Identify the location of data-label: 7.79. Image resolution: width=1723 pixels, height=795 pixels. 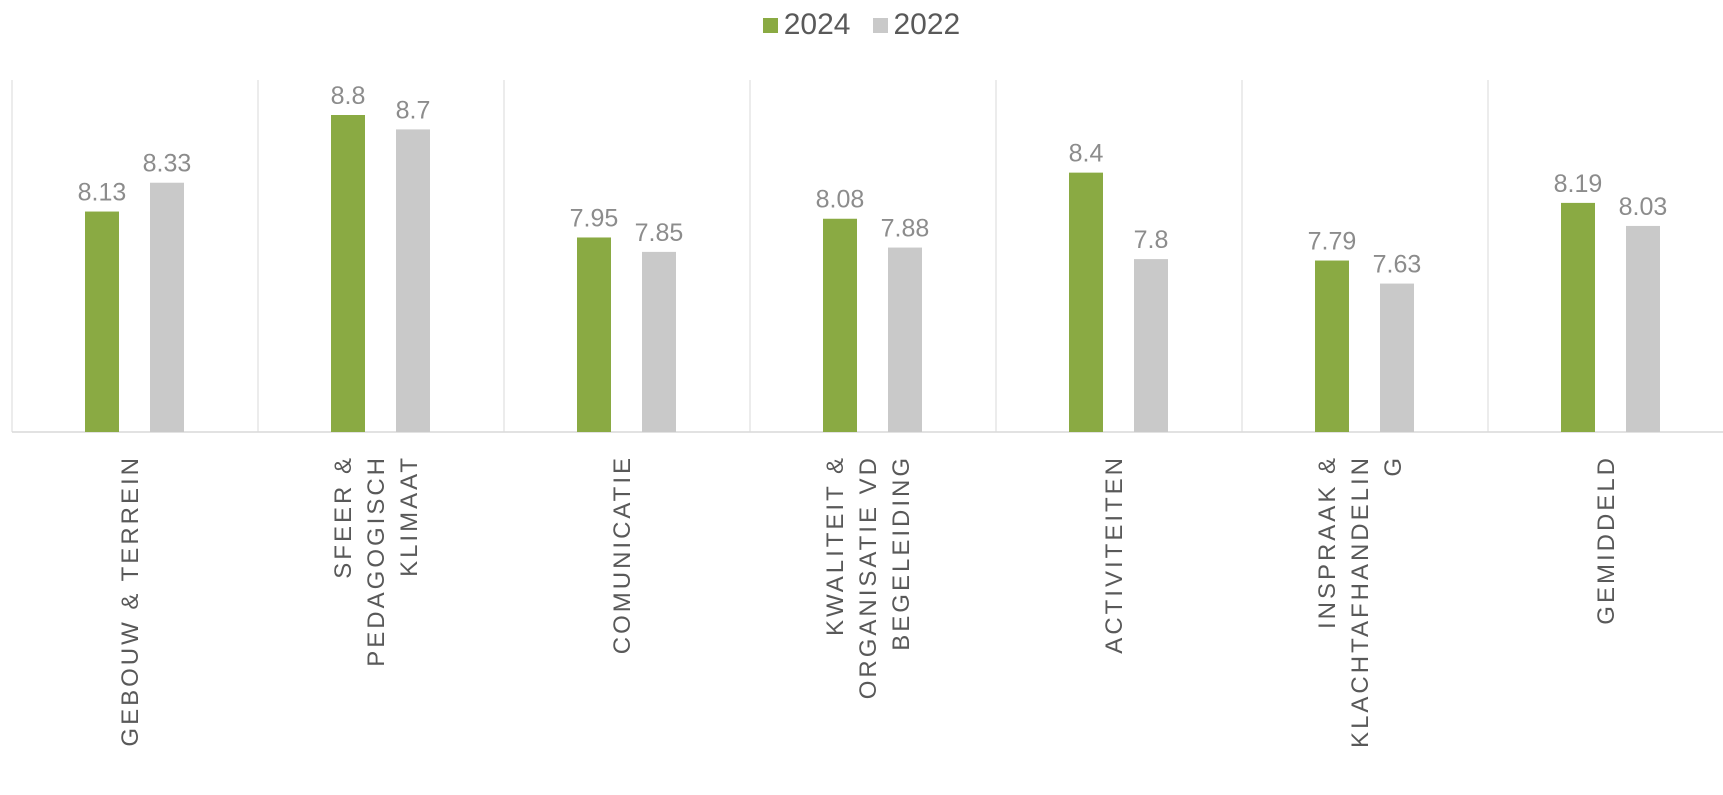
(1332, 242).